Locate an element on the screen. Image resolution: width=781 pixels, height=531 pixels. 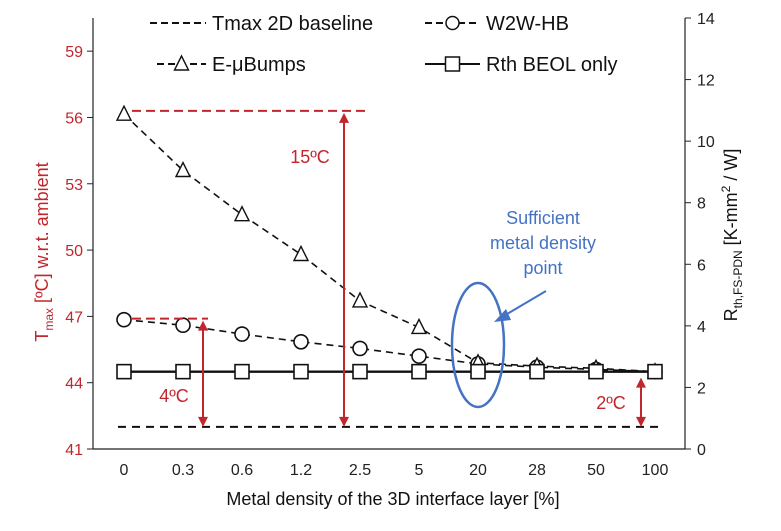
x-tick-label: 2.5 is located at coordinates (360, 470).